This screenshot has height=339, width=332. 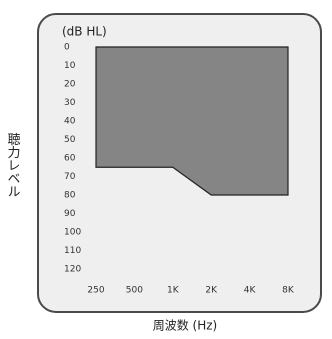 I want to click on y-axis-label: 聴力レベル, so click(x=13, y=165).